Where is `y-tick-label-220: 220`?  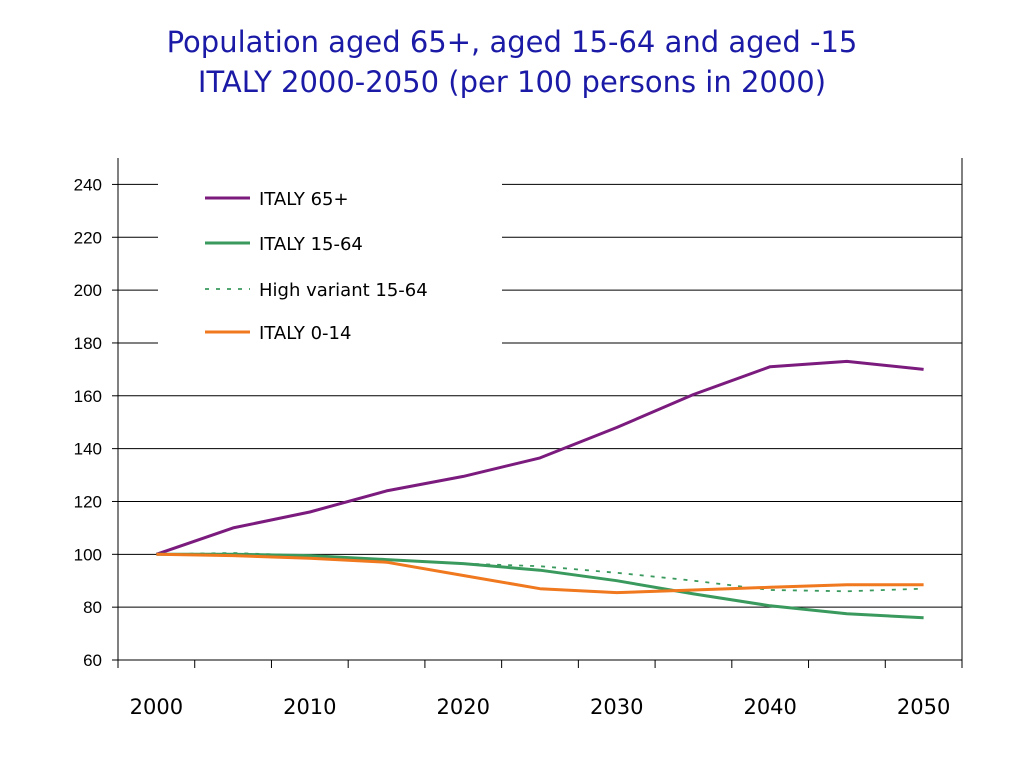 y-tick-label-220: 220 is located at coordinates (88, 237).